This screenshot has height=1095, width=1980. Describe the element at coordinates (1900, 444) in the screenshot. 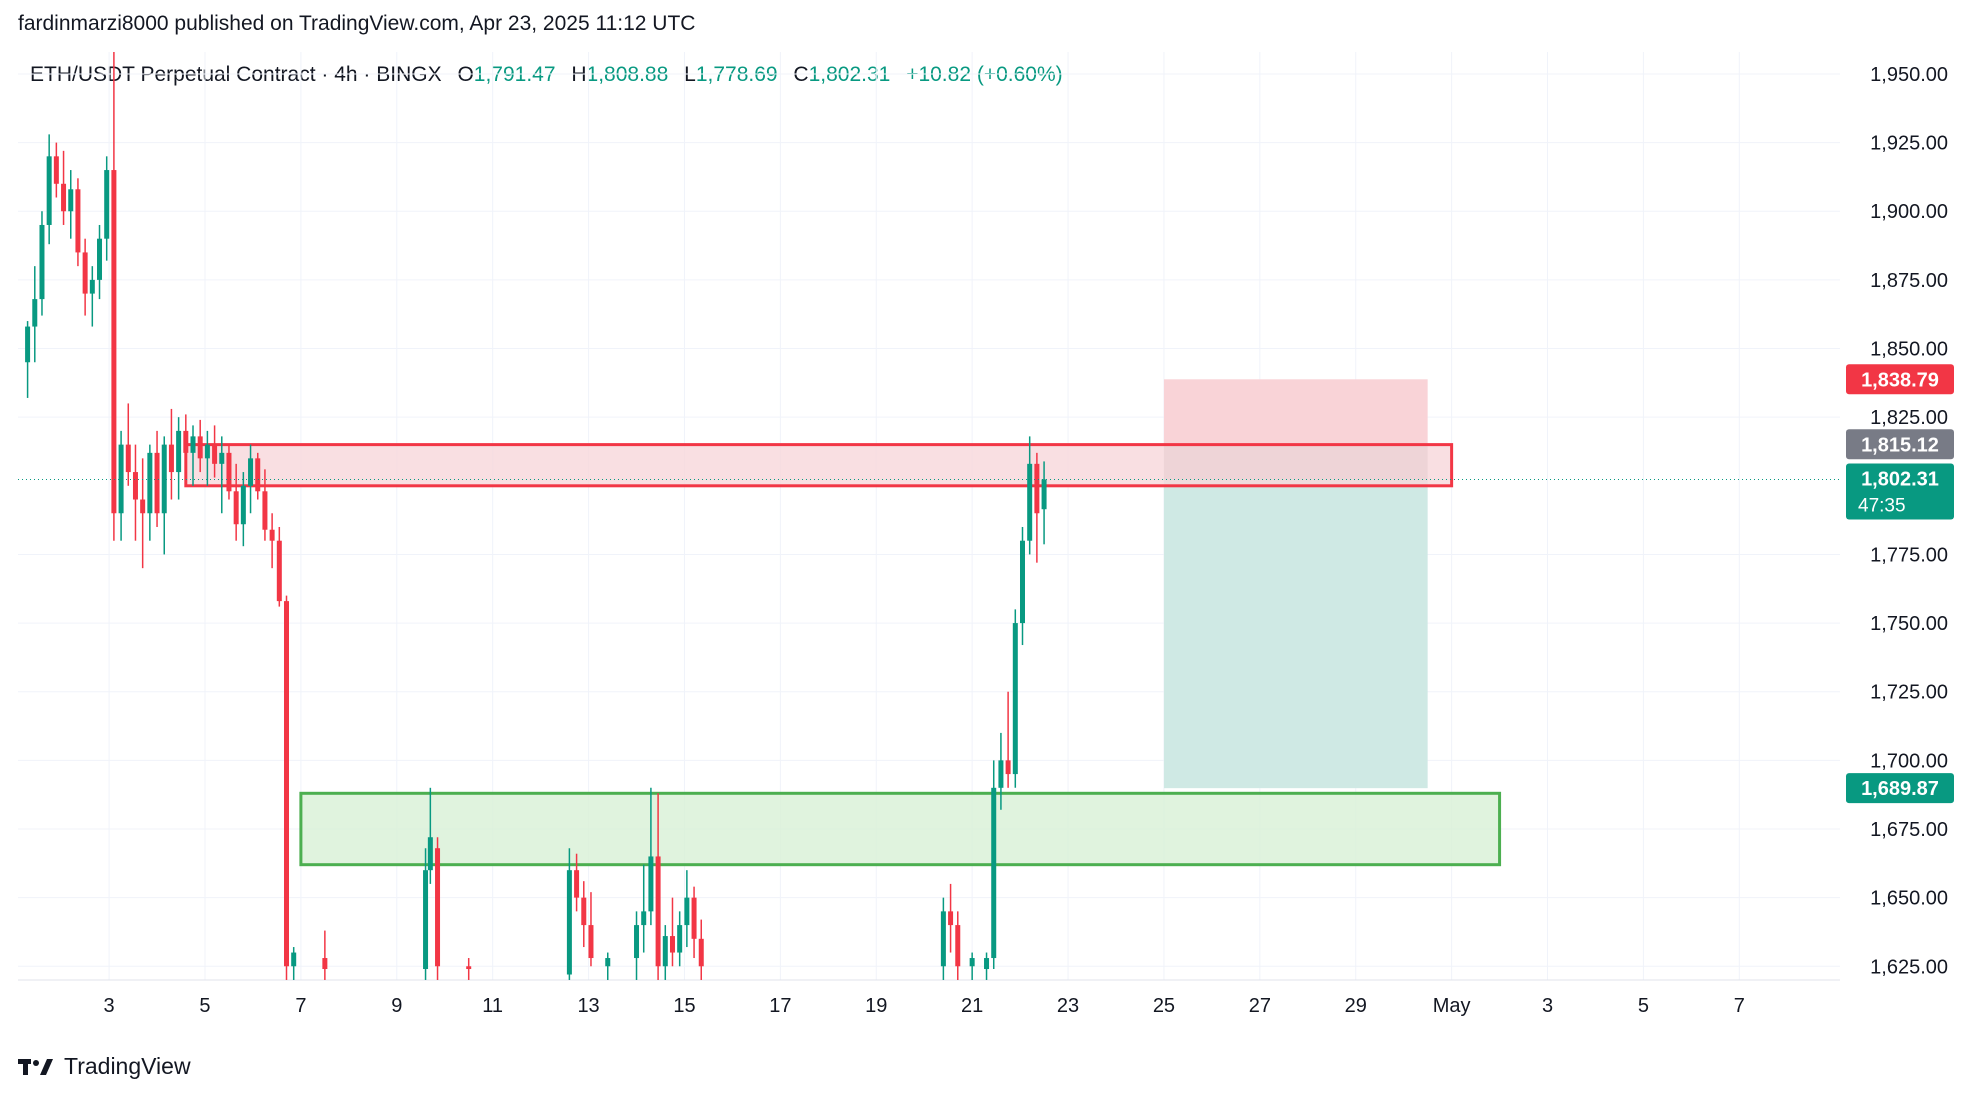

I see `price-tag-background` at that location.